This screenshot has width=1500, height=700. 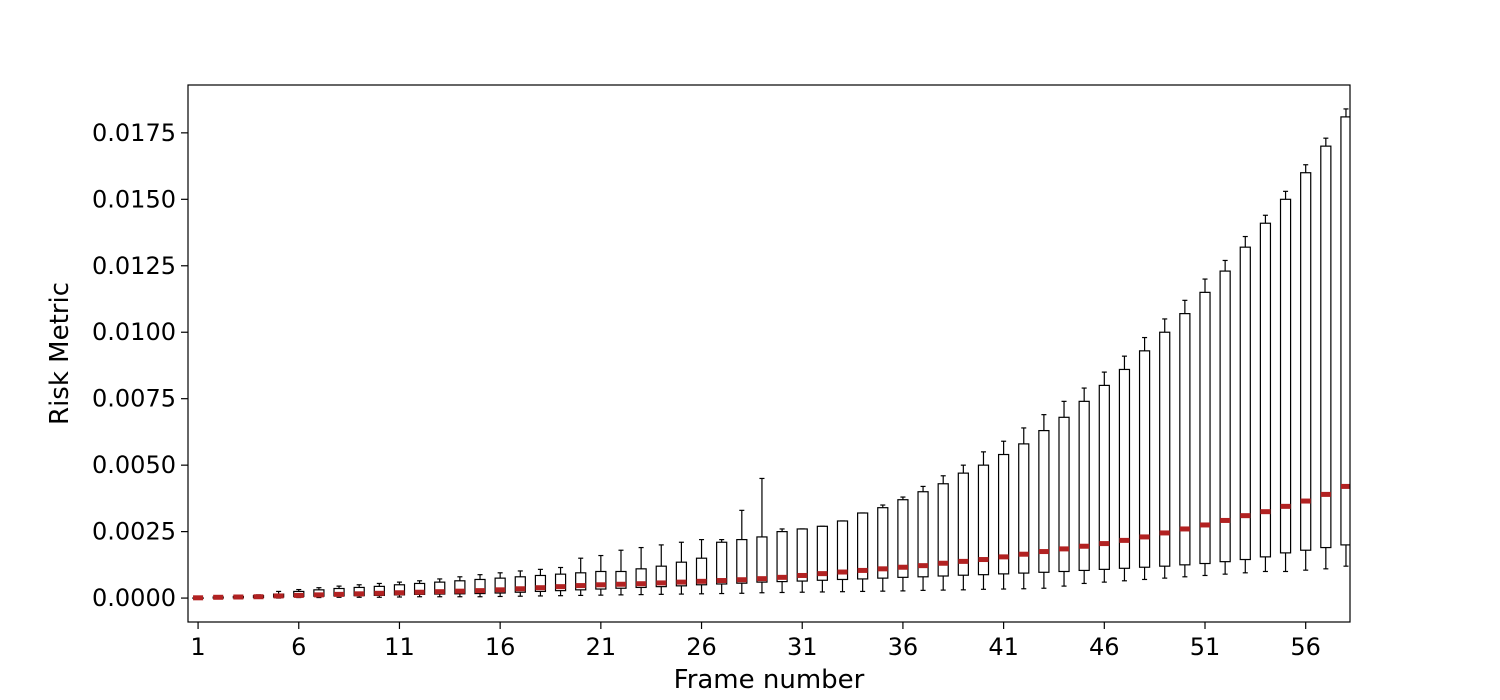 I want to click on y-tick-label: 0.0150, so click(x=134, y=199).